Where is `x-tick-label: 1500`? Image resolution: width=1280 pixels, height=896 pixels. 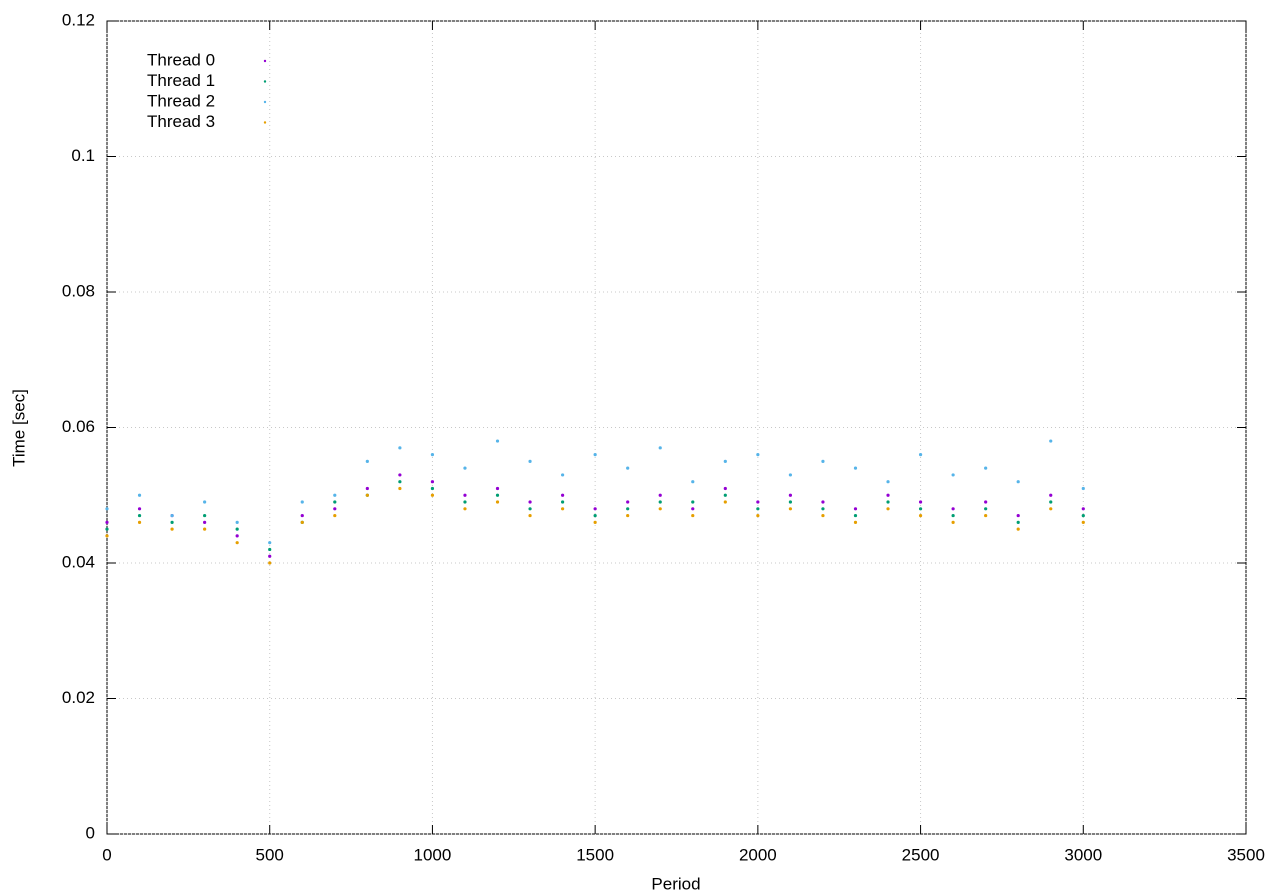 x-tick-label: 1500 is located at coordinates (595, 854).